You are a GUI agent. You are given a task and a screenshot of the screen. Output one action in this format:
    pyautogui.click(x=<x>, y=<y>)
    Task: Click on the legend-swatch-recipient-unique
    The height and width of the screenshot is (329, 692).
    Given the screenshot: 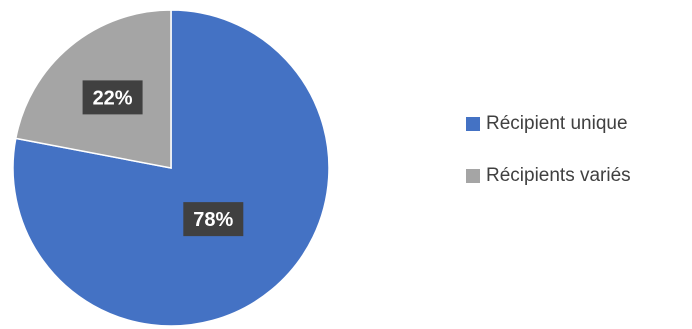 What is the action you would take?
    pyautogui.click(x=473, y=124)
    